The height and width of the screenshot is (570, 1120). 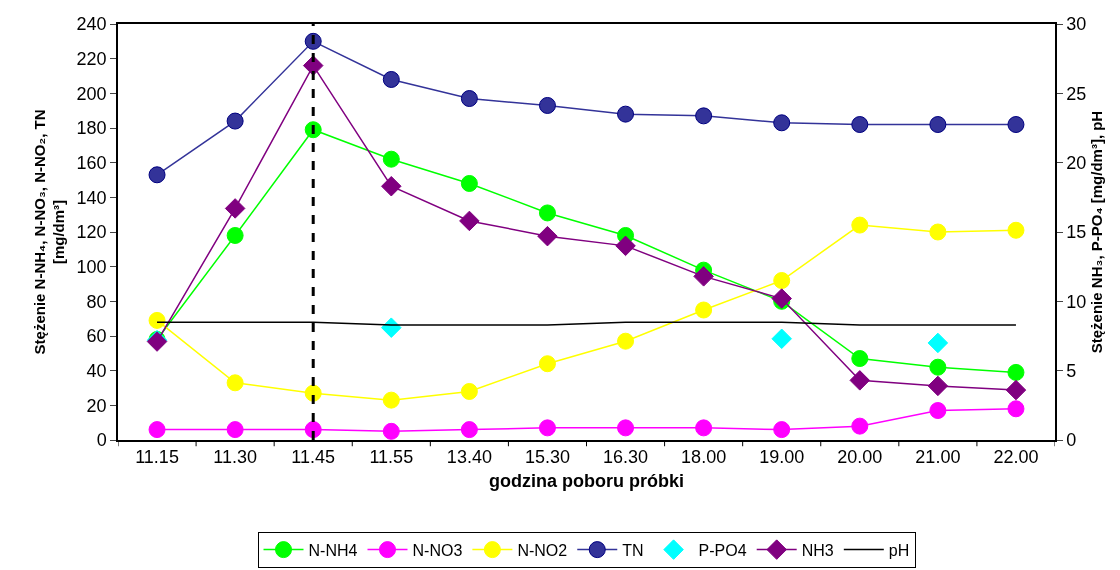 What do you see at coordinates (542, 550) in the screenshot?
I see `legend-label: N-NO2` at bounding box center [542, 550].